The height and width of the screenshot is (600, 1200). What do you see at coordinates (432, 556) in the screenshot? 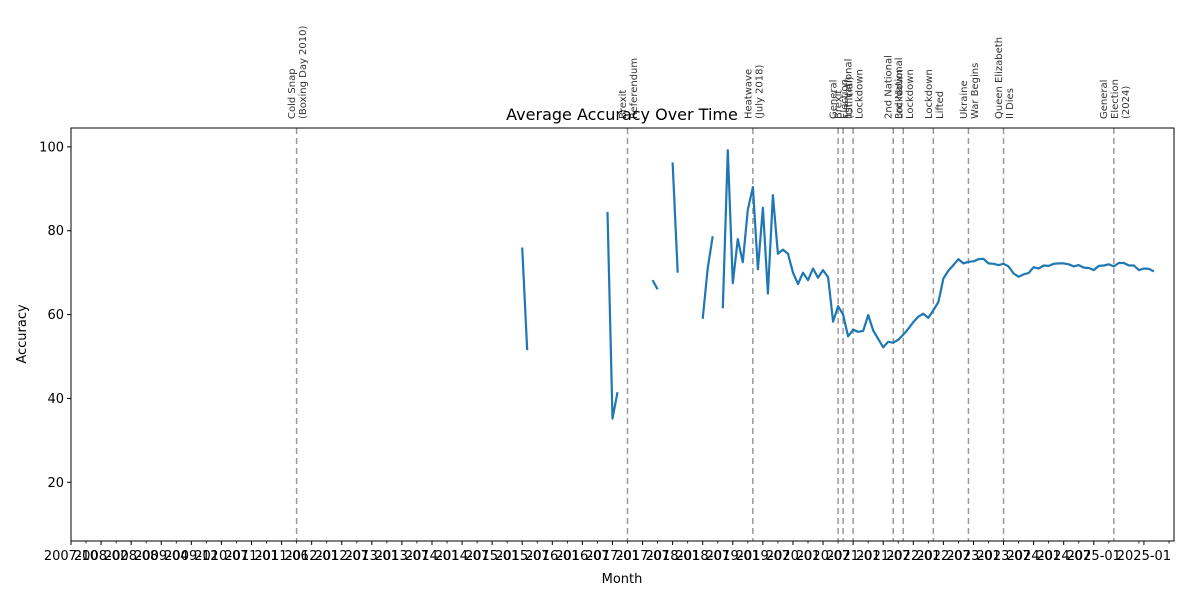
I see `x-tick-label: 2014-01` at bounding box center [432, 556].